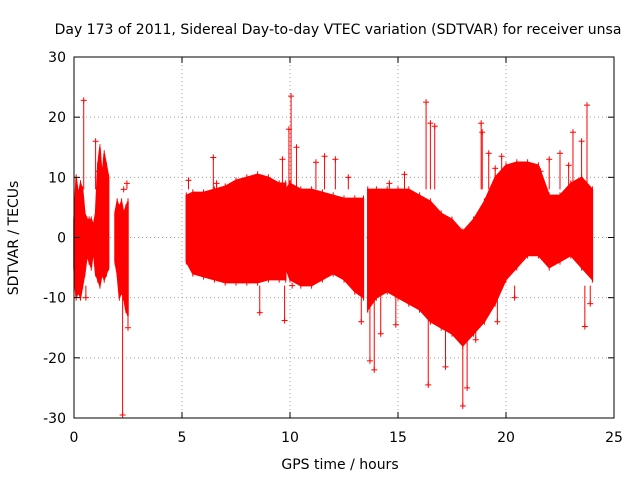 The image size is (640, 480). Describe the element at coordinates (398, 438) in the screenshot. I see `x-tick-label: 15` at that location.